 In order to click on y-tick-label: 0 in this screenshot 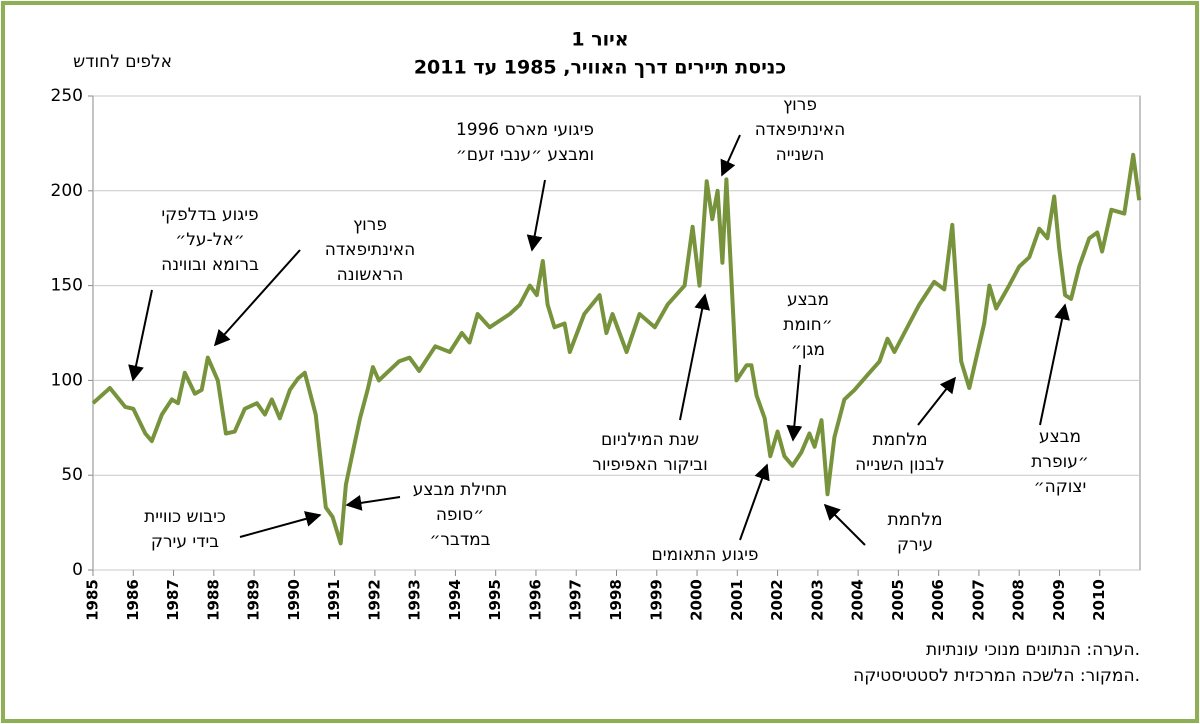, I will do `click(77, 570)`.